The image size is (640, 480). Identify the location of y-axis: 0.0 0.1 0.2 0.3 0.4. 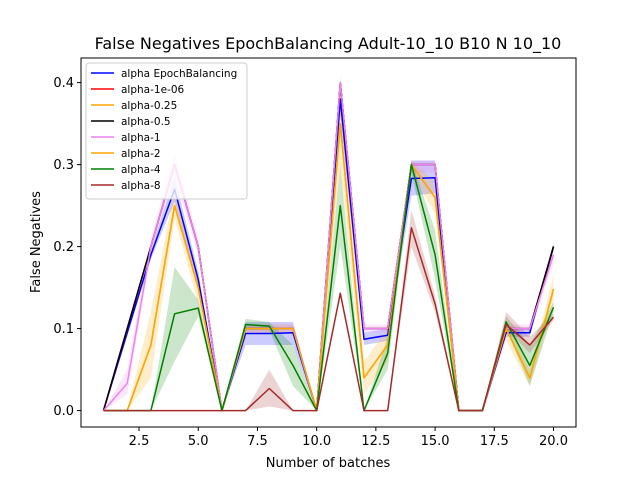
(67, 247).